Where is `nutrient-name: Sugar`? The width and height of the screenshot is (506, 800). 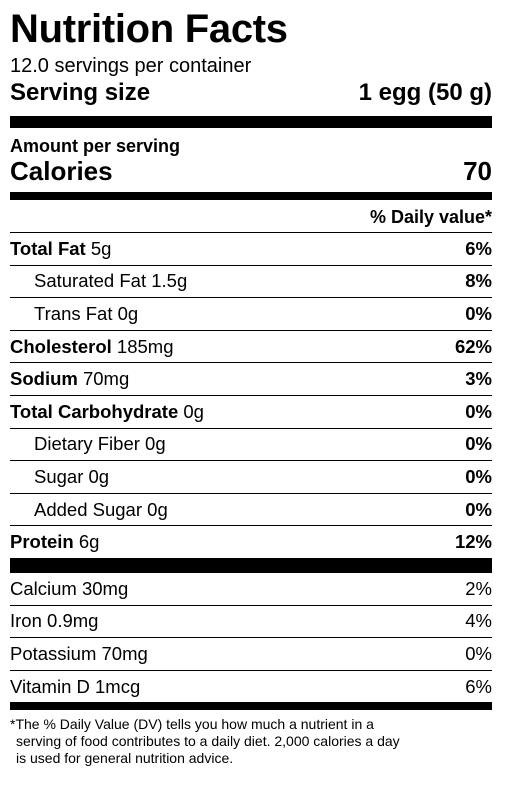 nutrient-name: Sugar is located at coordinates (59, 476).